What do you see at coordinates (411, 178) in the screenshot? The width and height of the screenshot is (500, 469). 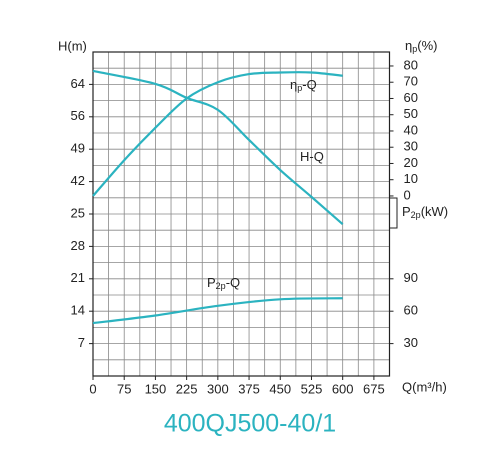 I see `y2-tick-label: 10` at bounding box center [411, 178].